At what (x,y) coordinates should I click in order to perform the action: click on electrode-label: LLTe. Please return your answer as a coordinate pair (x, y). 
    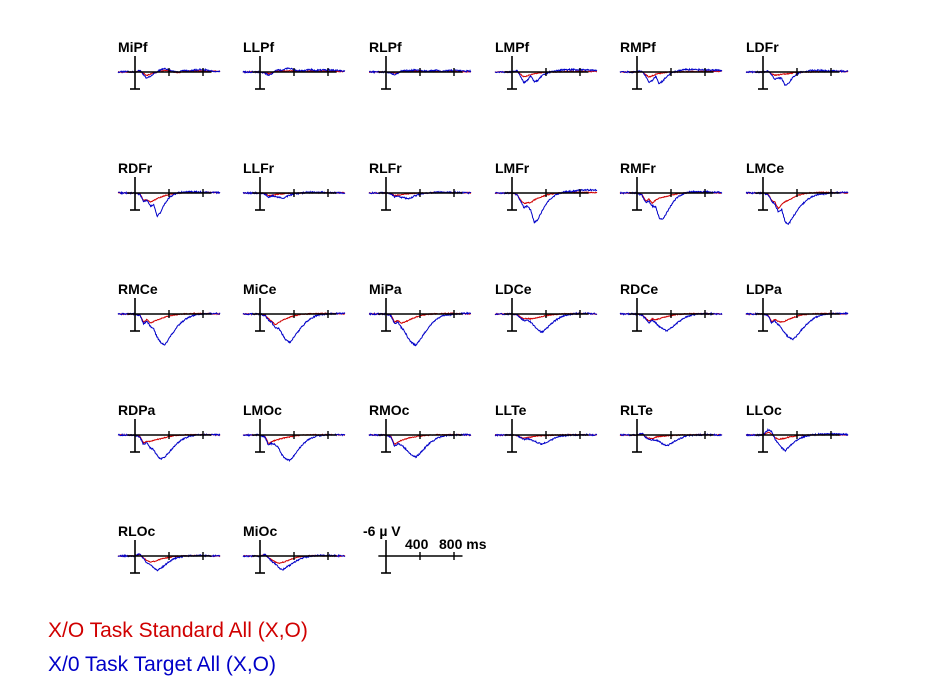
    Looking at the image, I should click on (511, 410).